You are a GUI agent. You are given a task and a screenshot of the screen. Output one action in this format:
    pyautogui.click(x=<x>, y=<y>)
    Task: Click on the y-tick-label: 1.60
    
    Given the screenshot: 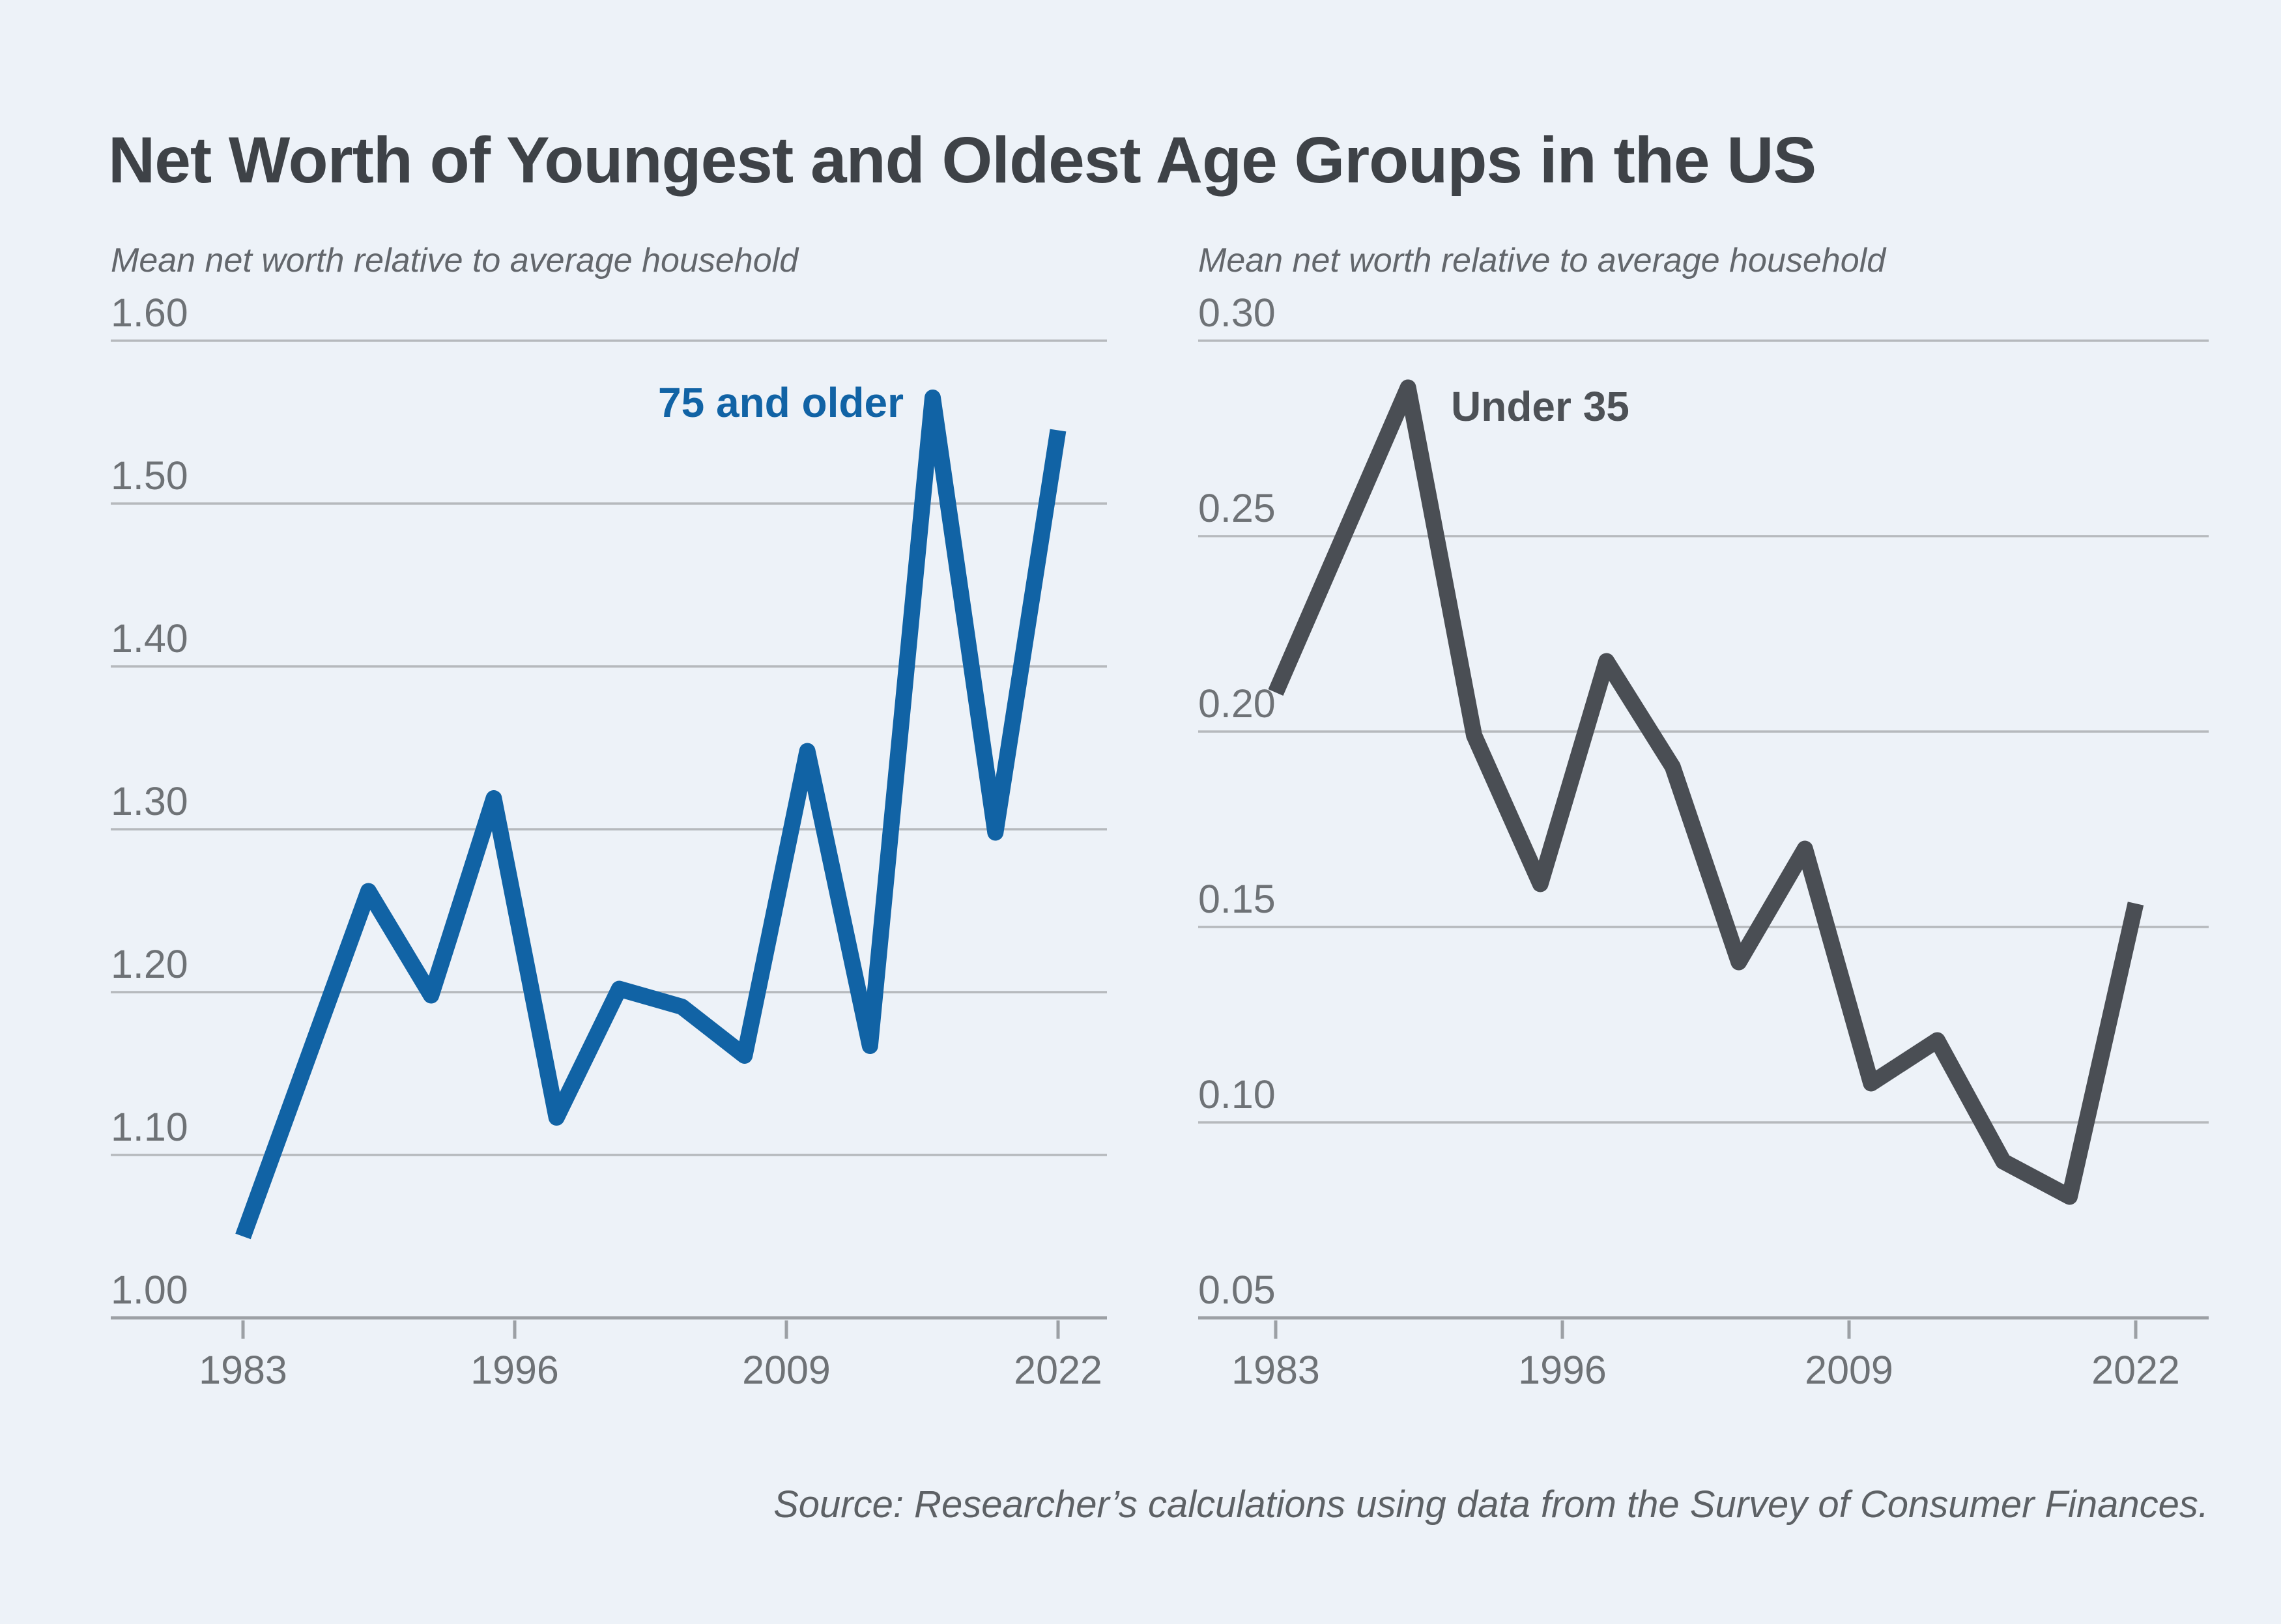 What is the action you would take?
    pyautogui.click(x=149, y=313)
    